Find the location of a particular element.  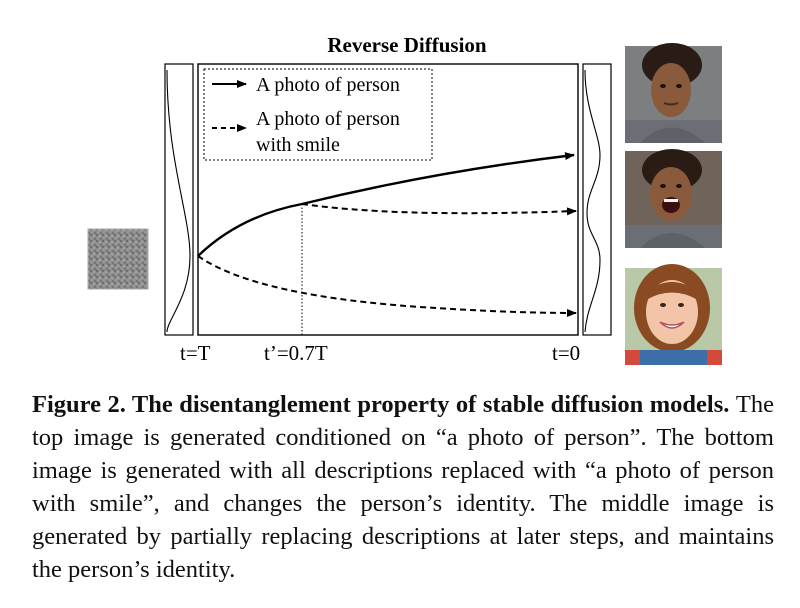

solid-trajectory is located at coordinates (386, 204).